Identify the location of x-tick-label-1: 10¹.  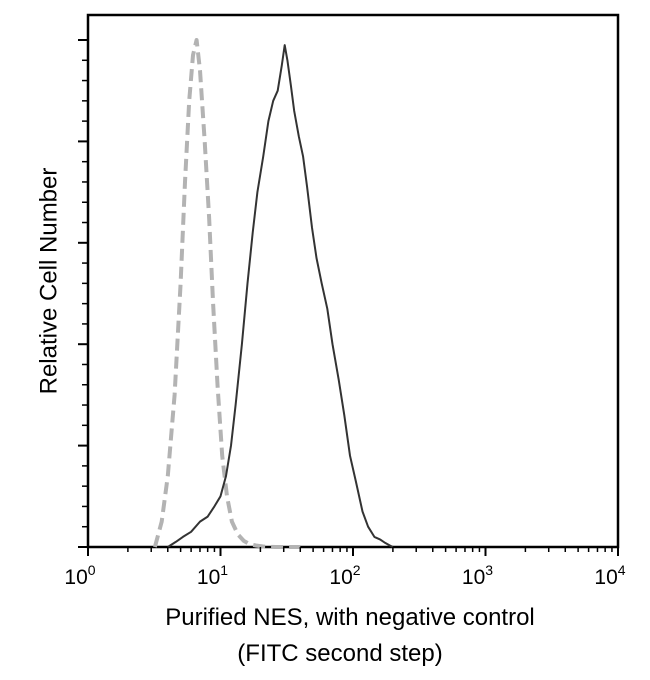
(212, 575).